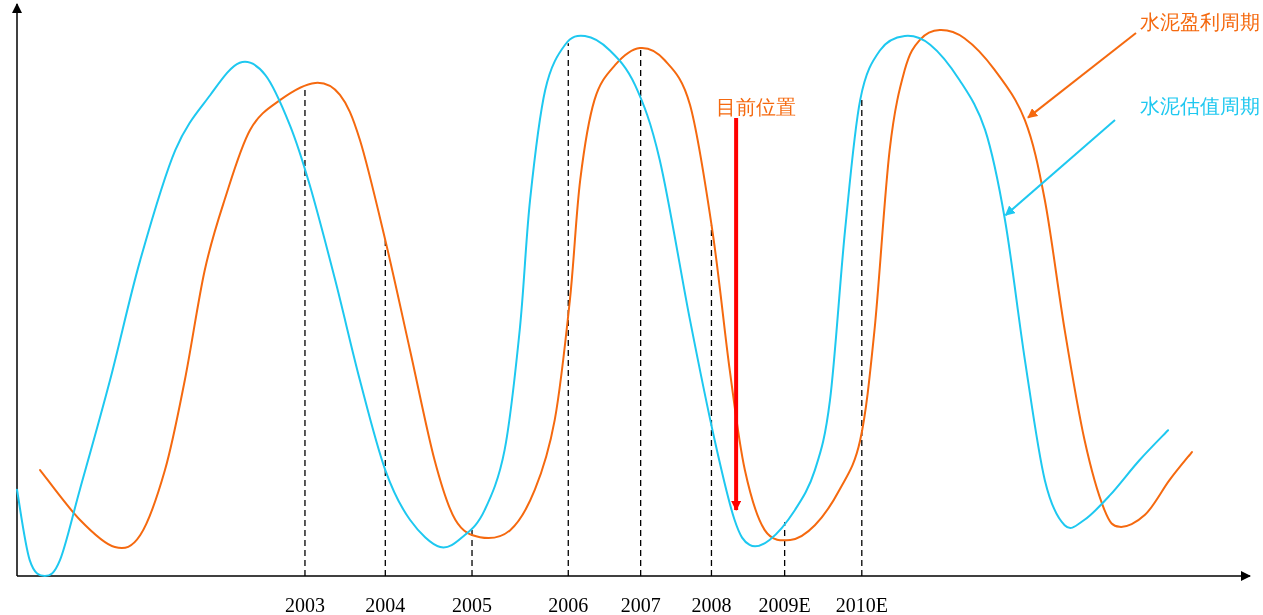 The width and height of the screenshot is (1263, 615). I want to click on x-tick-label: 2004, so click(385, 604).